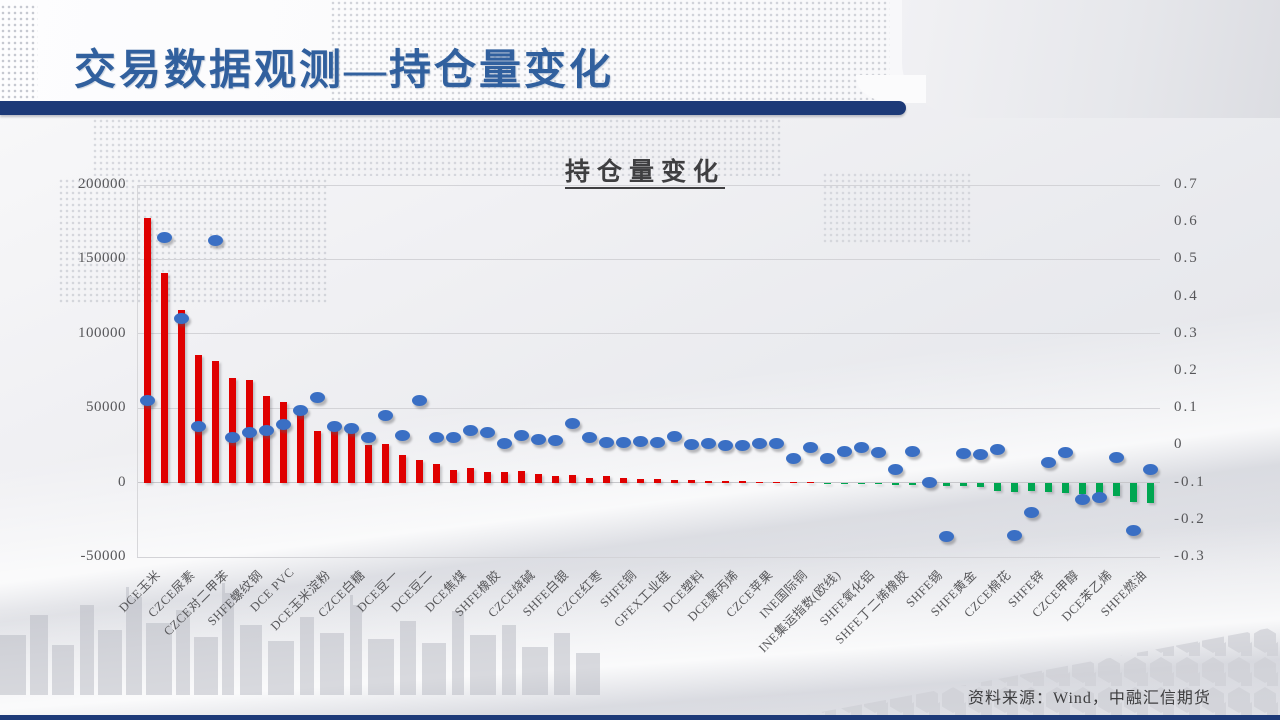  Describe the element at coordinates (1091, 59) in the screenshot. I see `header-corner-curl` at that location.